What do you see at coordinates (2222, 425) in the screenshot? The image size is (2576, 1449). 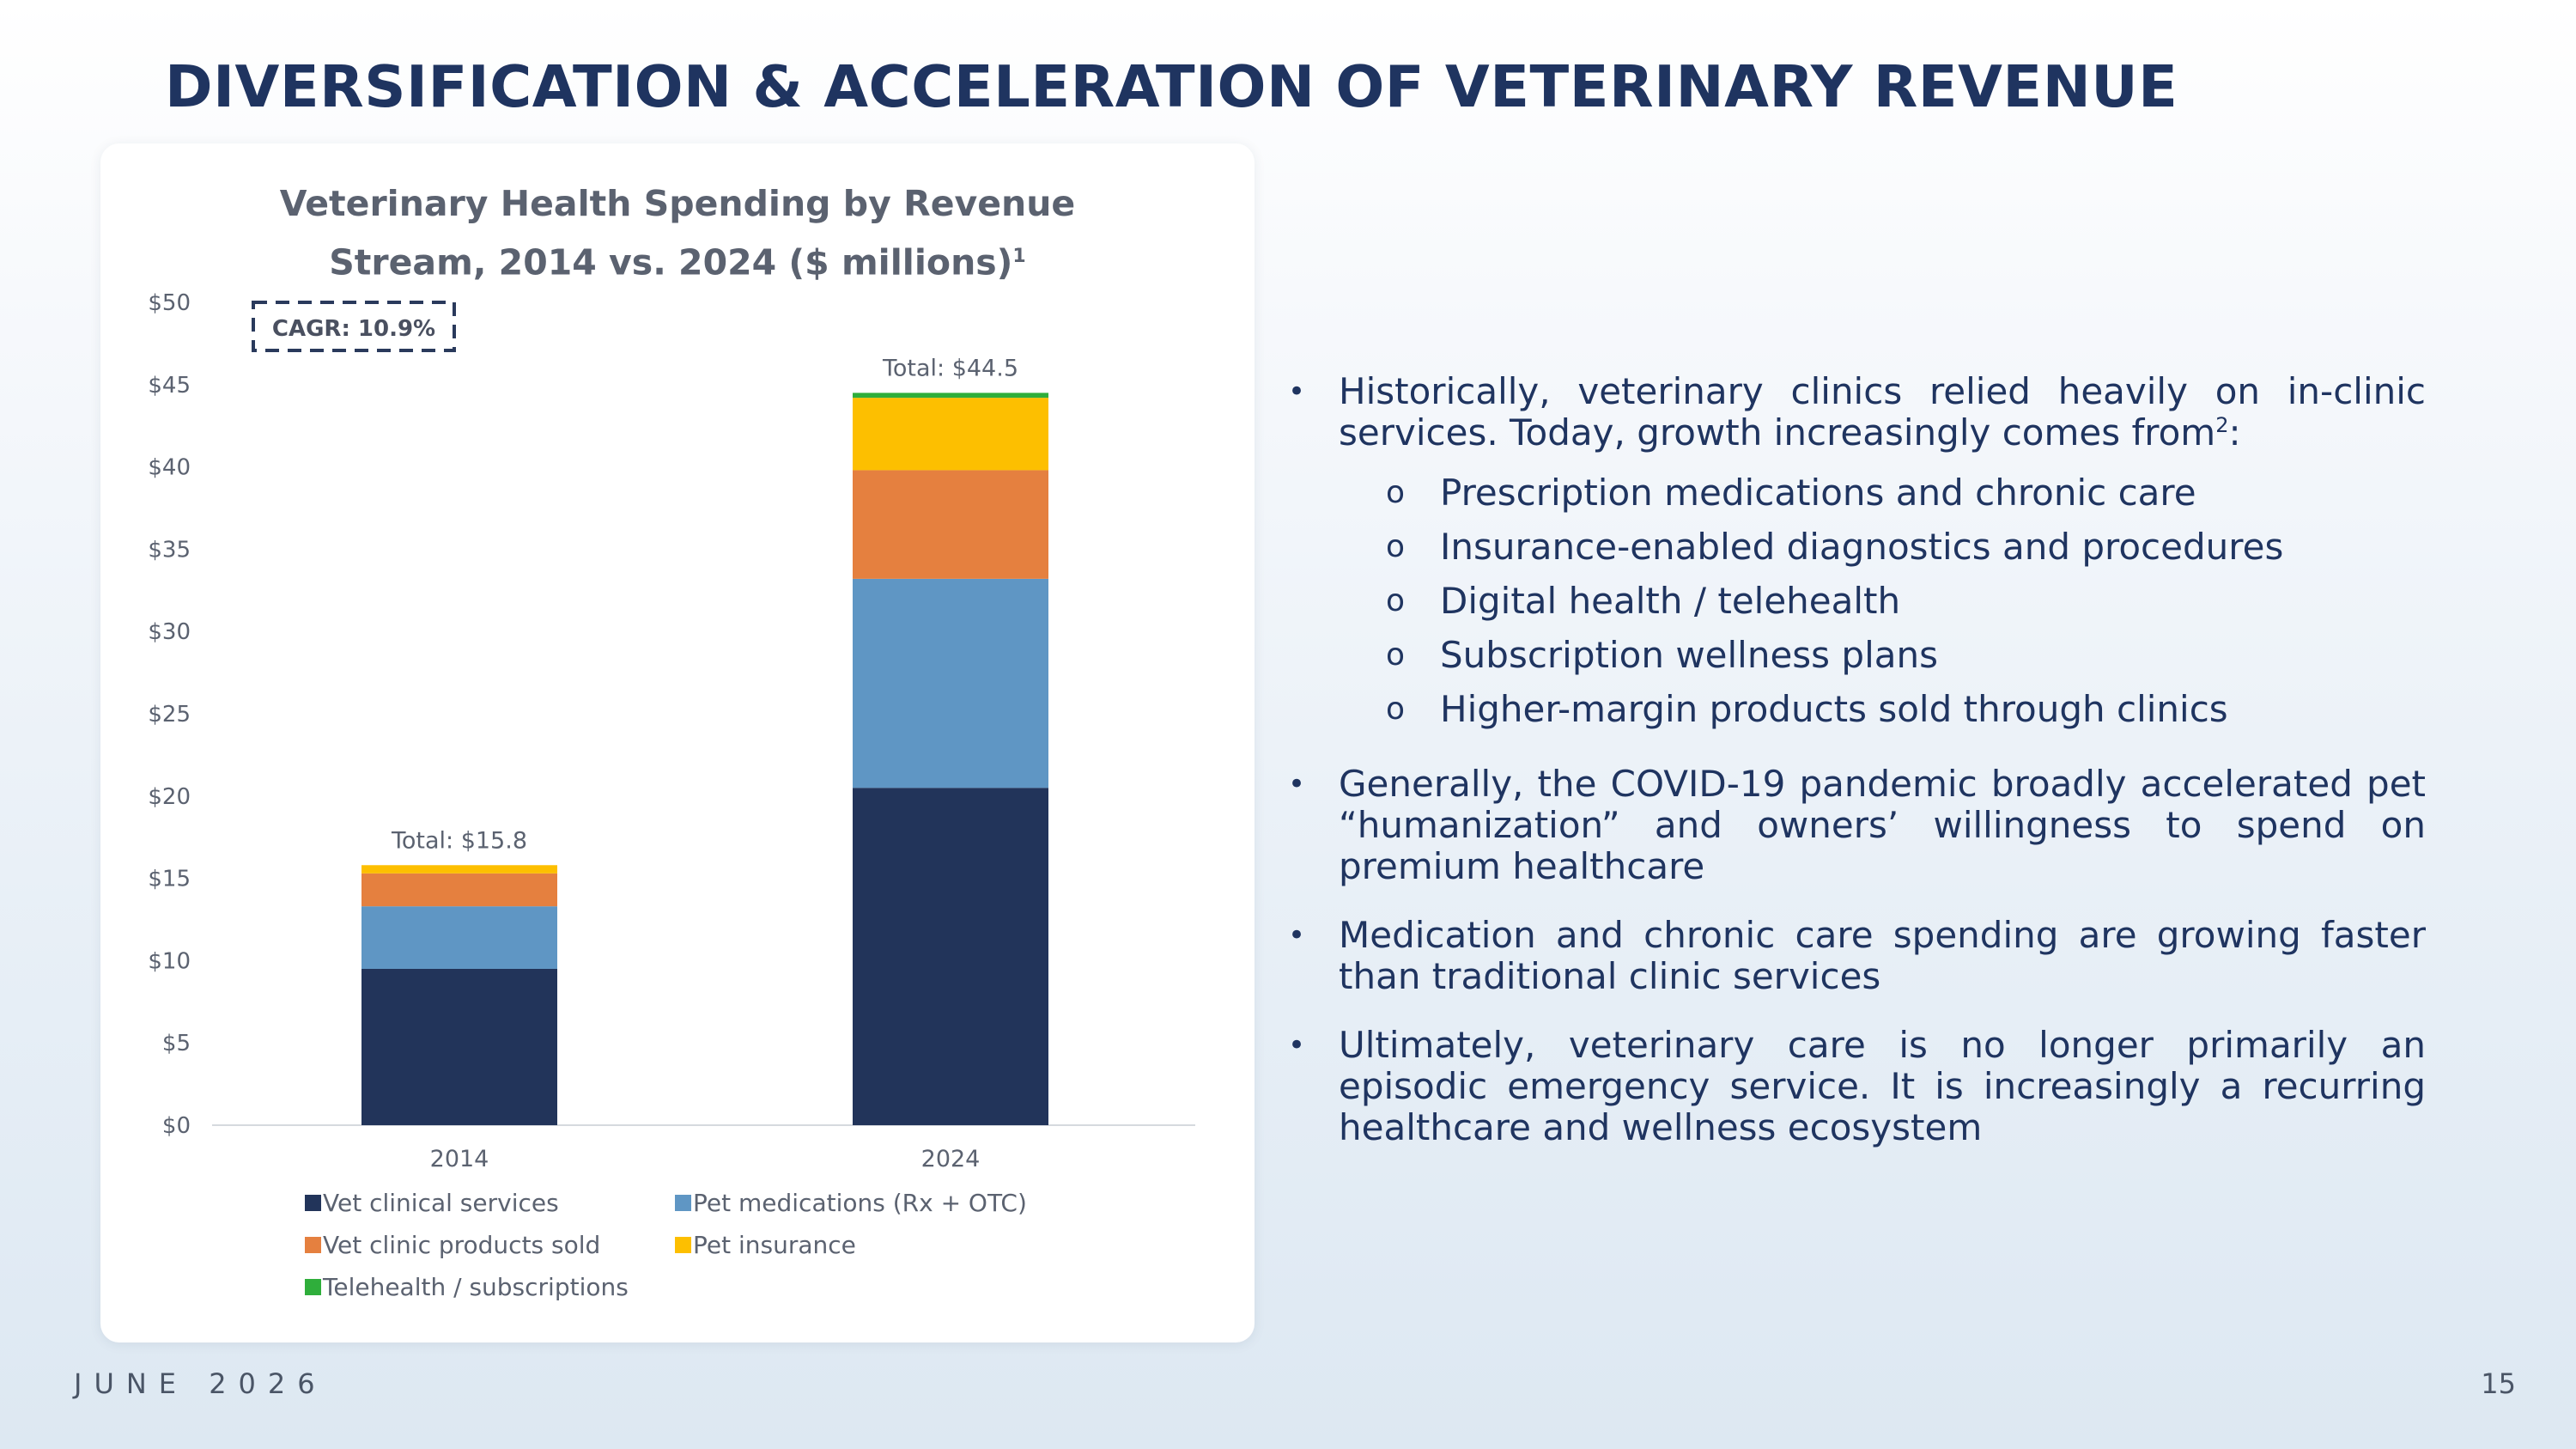 I see `footnote-marker: 2` at bounding box center [2222, 425].